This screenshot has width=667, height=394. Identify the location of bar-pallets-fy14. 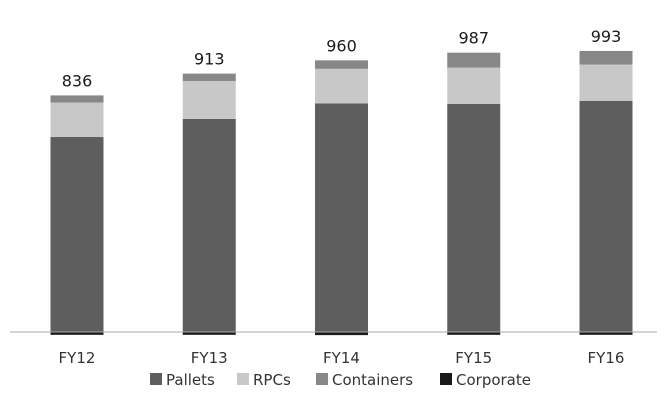
(341, 217).